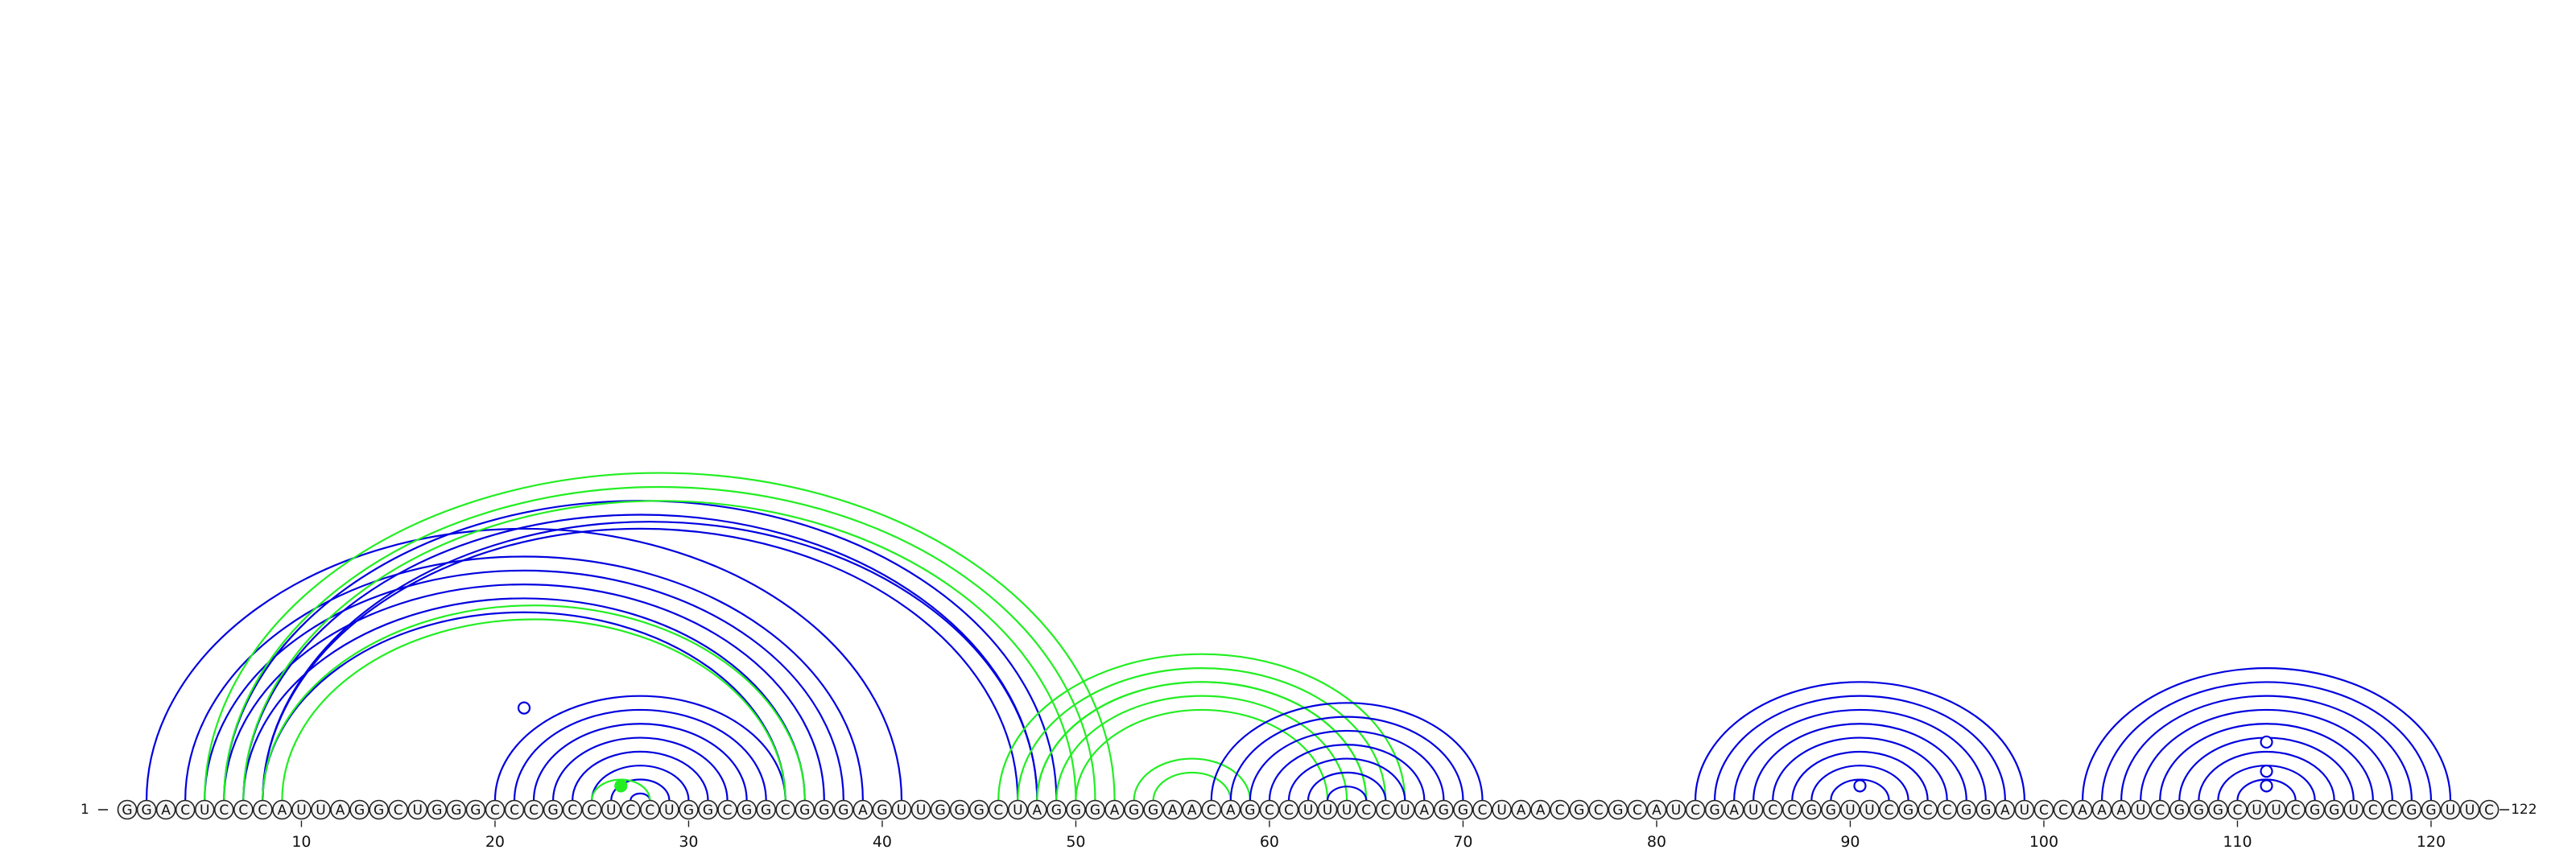 The image size is (2576, 858). I want to click on nucleotide-59: G, so click(1250, 809).